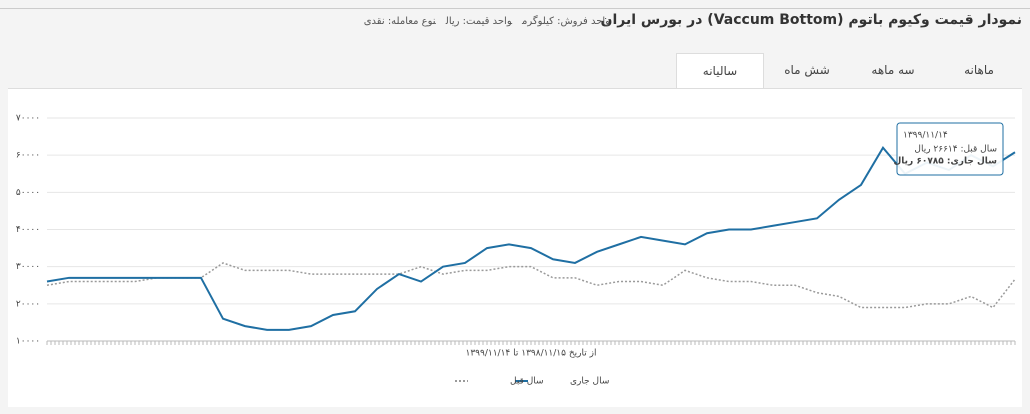 This screenshot has width=1030, height=414. I want to click on info-item: واحد قیمت: ریال, so click(478, 21).